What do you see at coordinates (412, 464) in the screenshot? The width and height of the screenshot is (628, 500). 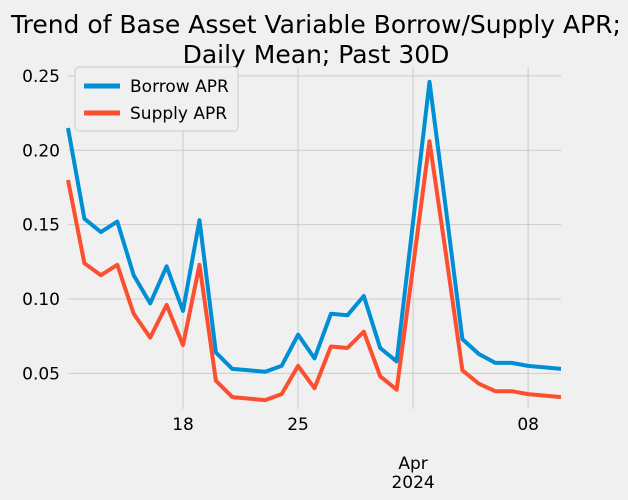 I see `x-tick-label-month: Apr` at bounding box center [412, 464].